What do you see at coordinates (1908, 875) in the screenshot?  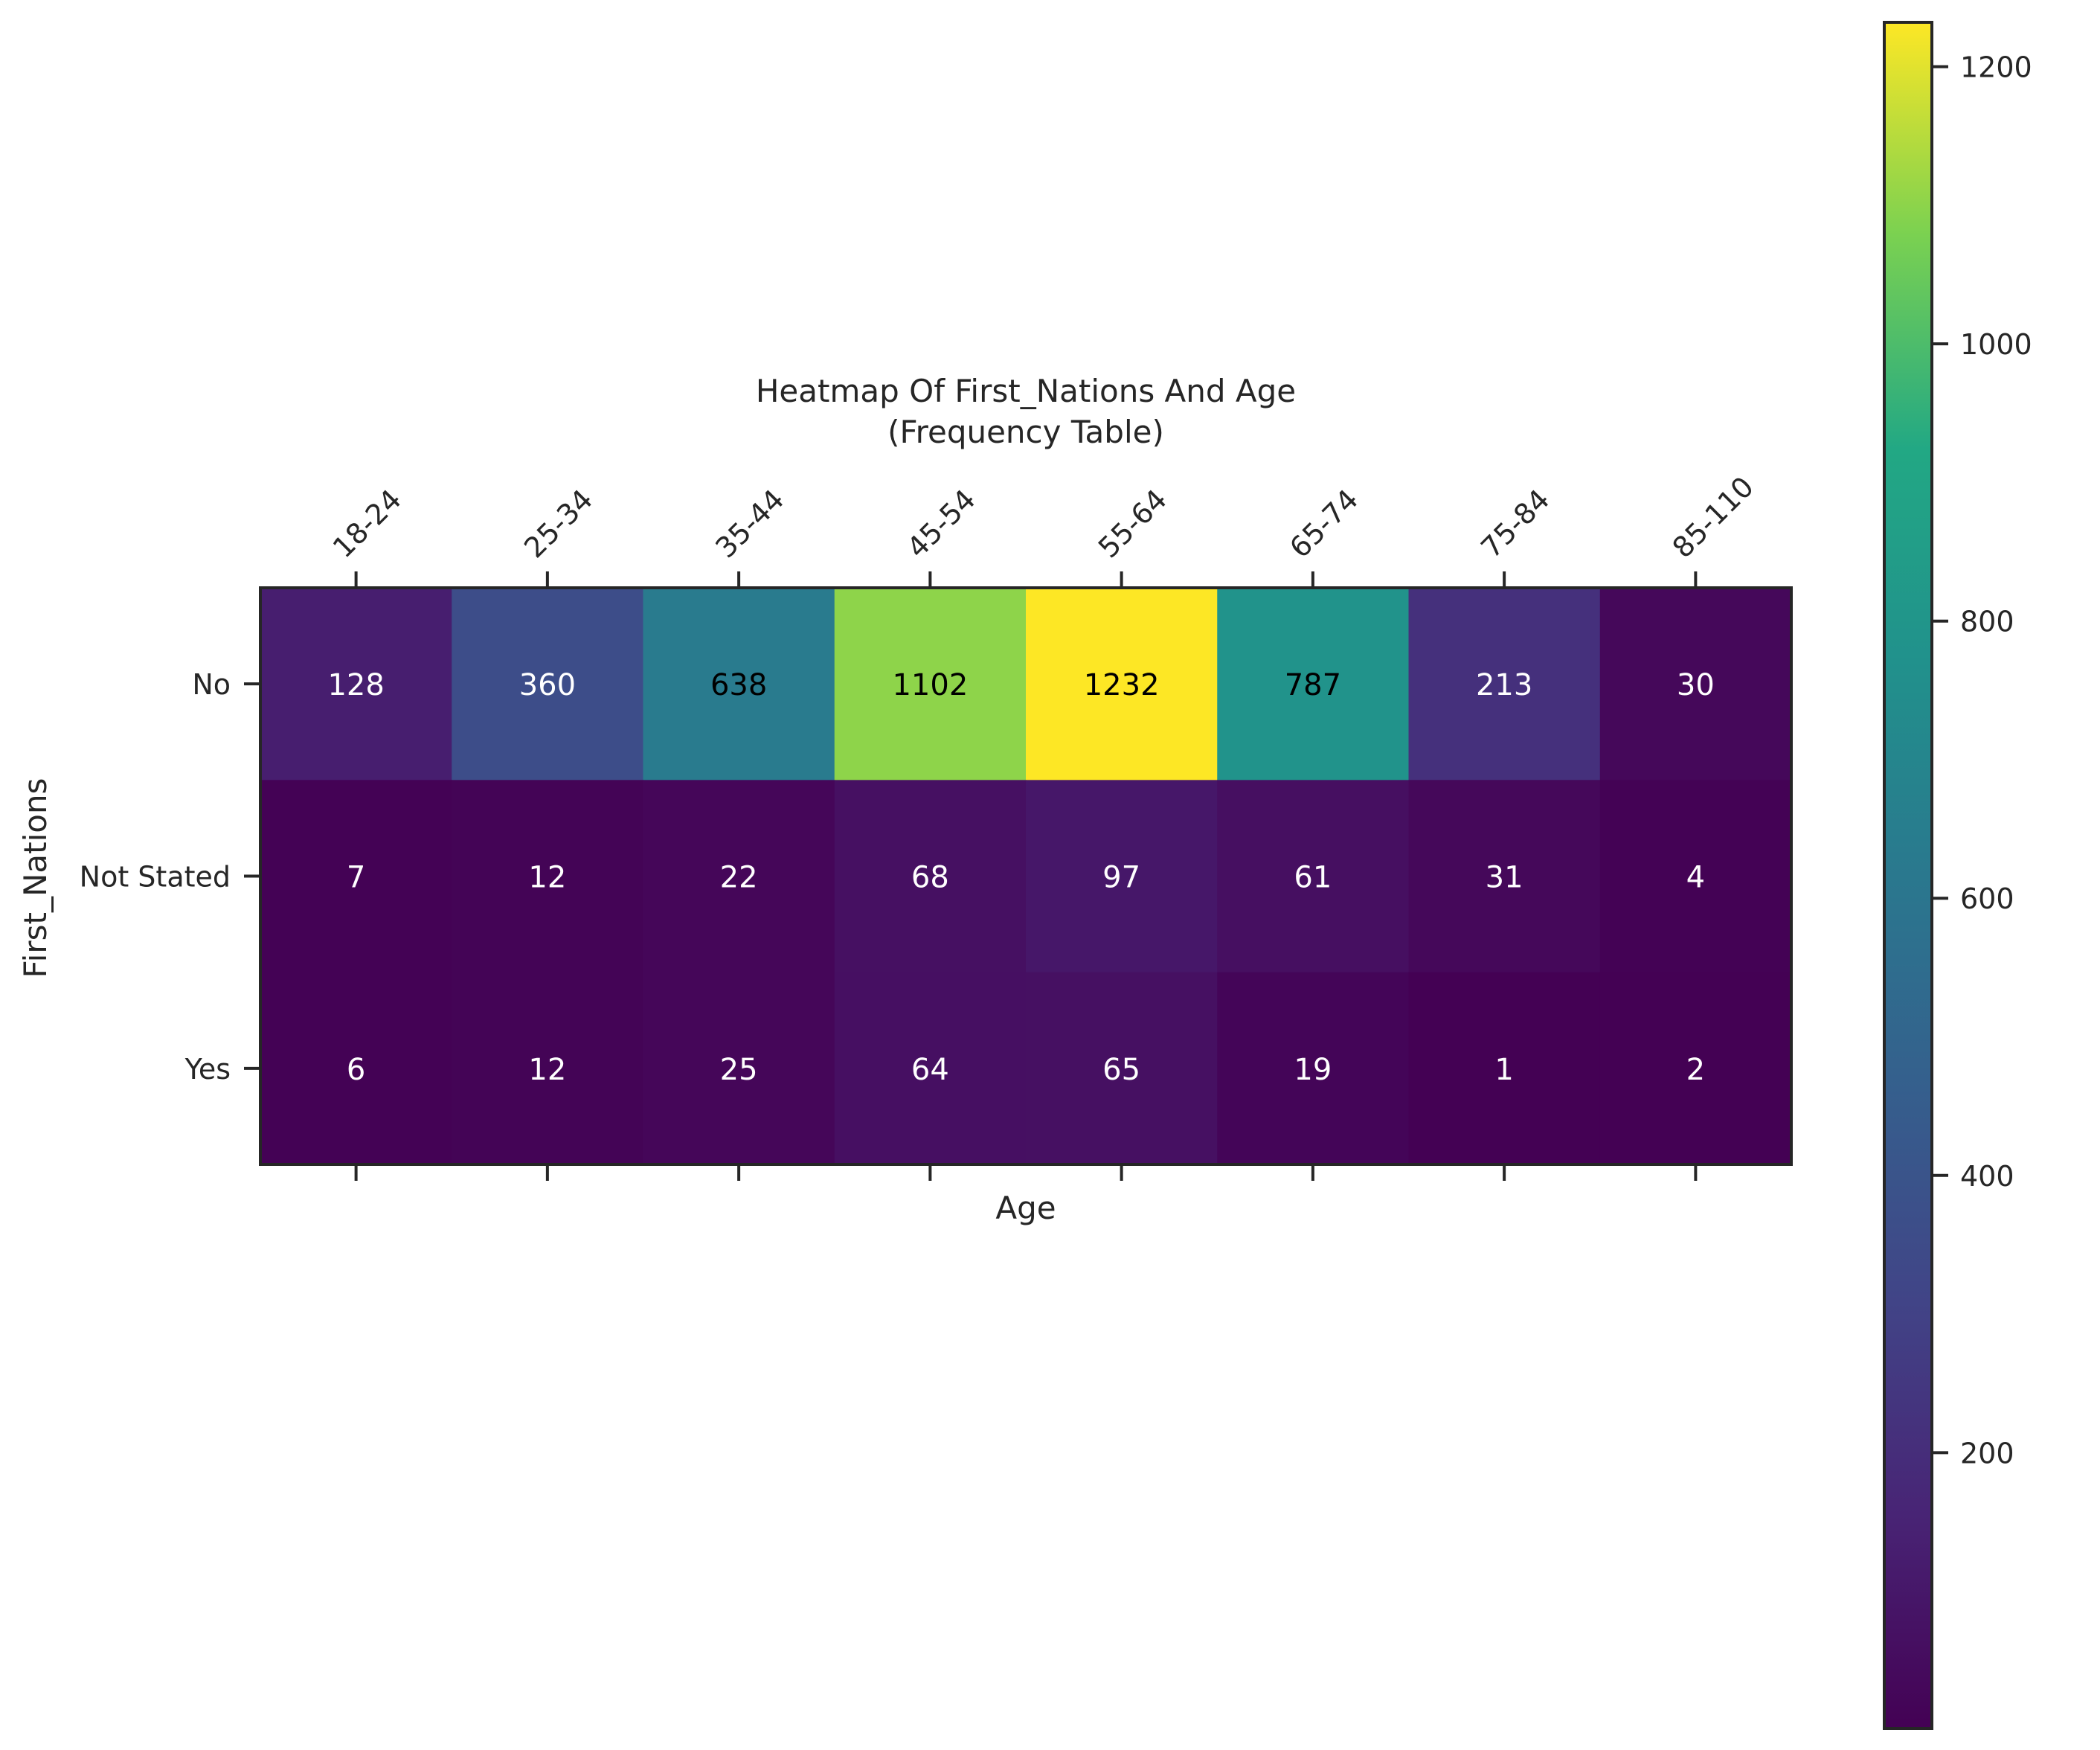 I see `colorbar-gradient` at bounding box center [1908, 875].